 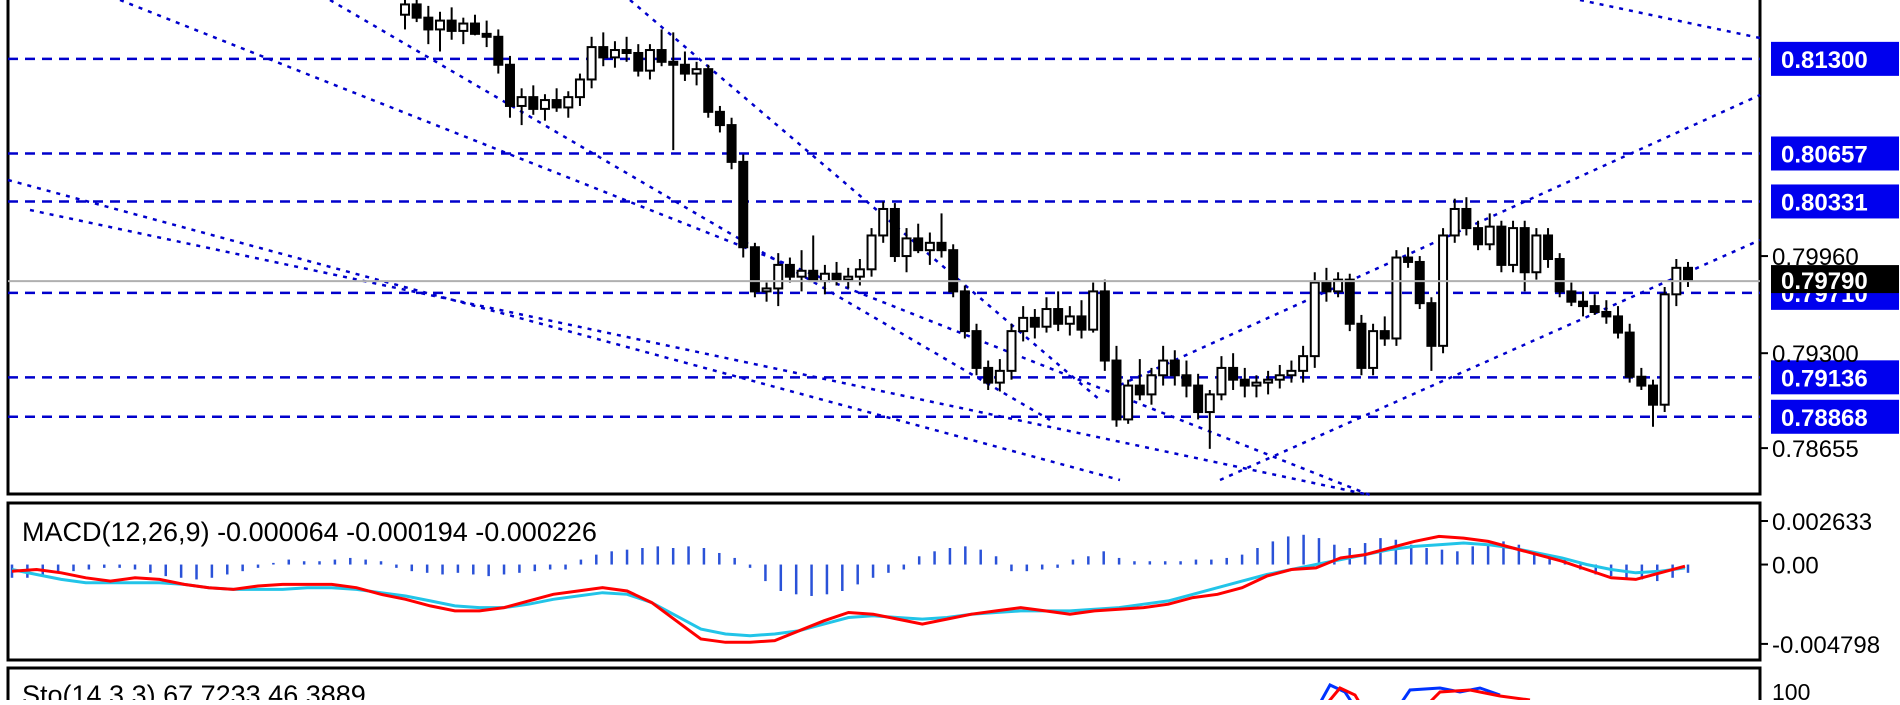 What do you see at coordinates (848, 589) in the screenshot?
I see `macd-lines` at bounding box center [848, 589].